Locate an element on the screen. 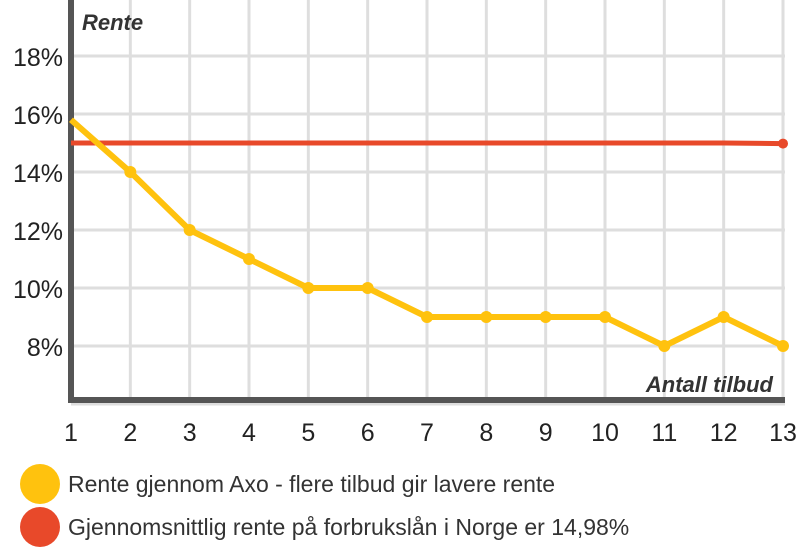 This screenshot has width=800, height=547. x-tick-label: 1 is located at coordinates (71, 433).